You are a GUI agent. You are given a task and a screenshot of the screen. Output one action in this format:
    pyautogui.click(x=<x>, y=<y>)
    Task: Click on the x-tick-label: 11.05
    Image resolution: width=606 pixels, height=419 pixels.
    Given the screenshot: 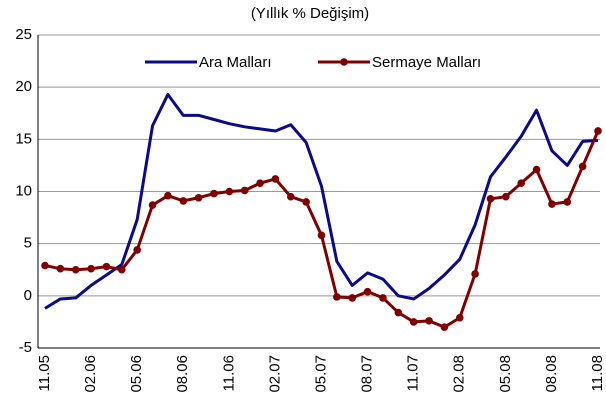 What is the action you would take?
    pyautogui.click(x=44, y=373)
    